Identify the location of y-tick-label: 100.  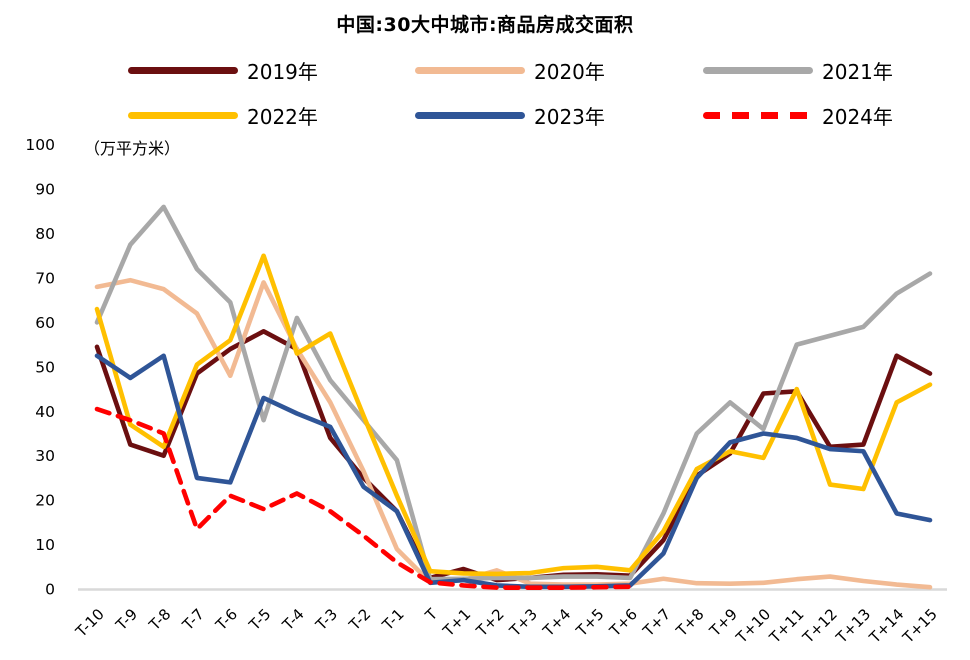
(40, 145).